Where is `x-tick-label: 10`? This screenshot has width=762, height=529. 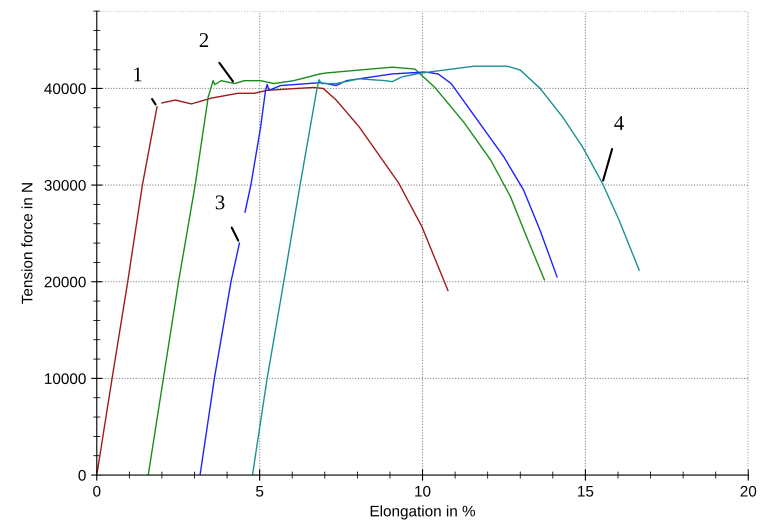 x-tick-label: 10 is located at coordinates (422, 491).